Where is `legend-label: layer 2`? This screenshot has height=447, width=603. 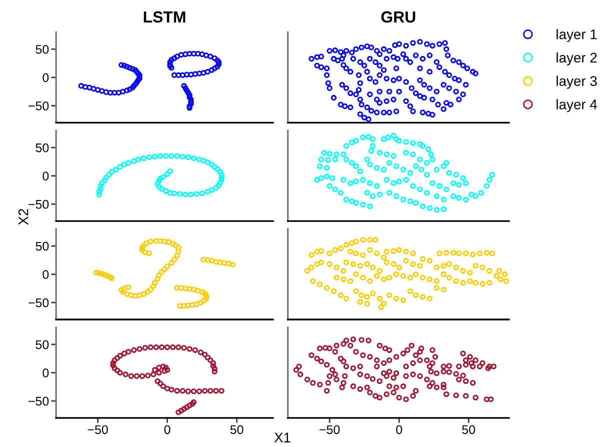 legend-label: layer 2 is located at coordinates (576, 59).